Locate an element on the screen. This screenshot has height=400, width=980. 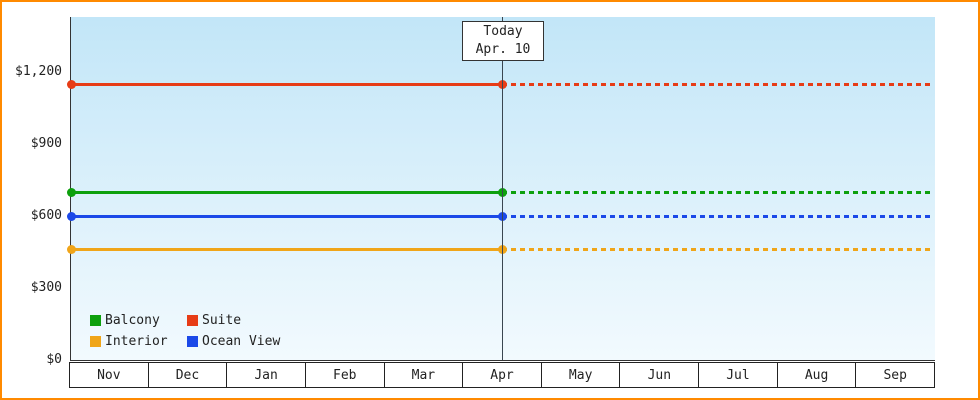
legend-item: Balcony is located at coordinates (138, 320).